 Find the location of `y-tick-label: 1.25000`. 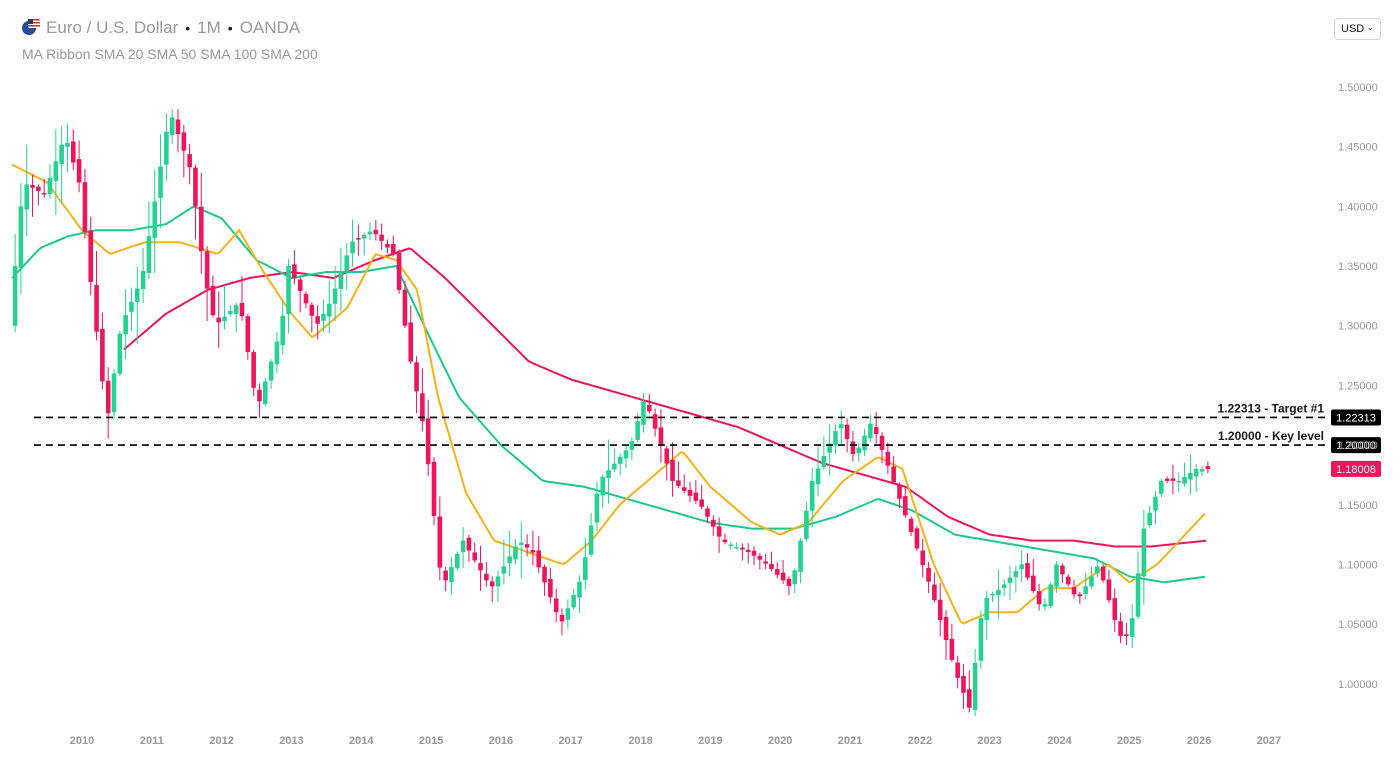

y-tick-label: 1.25000 is located at coordinates (1358, 386).